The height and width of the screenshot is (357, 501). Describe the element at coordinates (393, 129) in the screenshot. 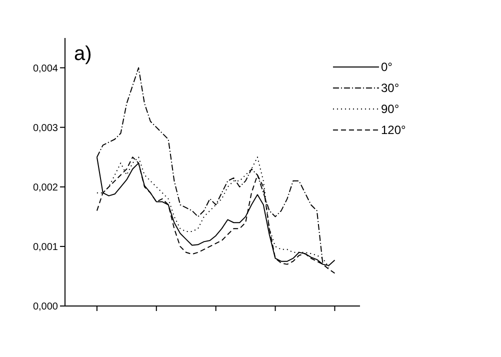

I see `legend-label: 120°` at that location.